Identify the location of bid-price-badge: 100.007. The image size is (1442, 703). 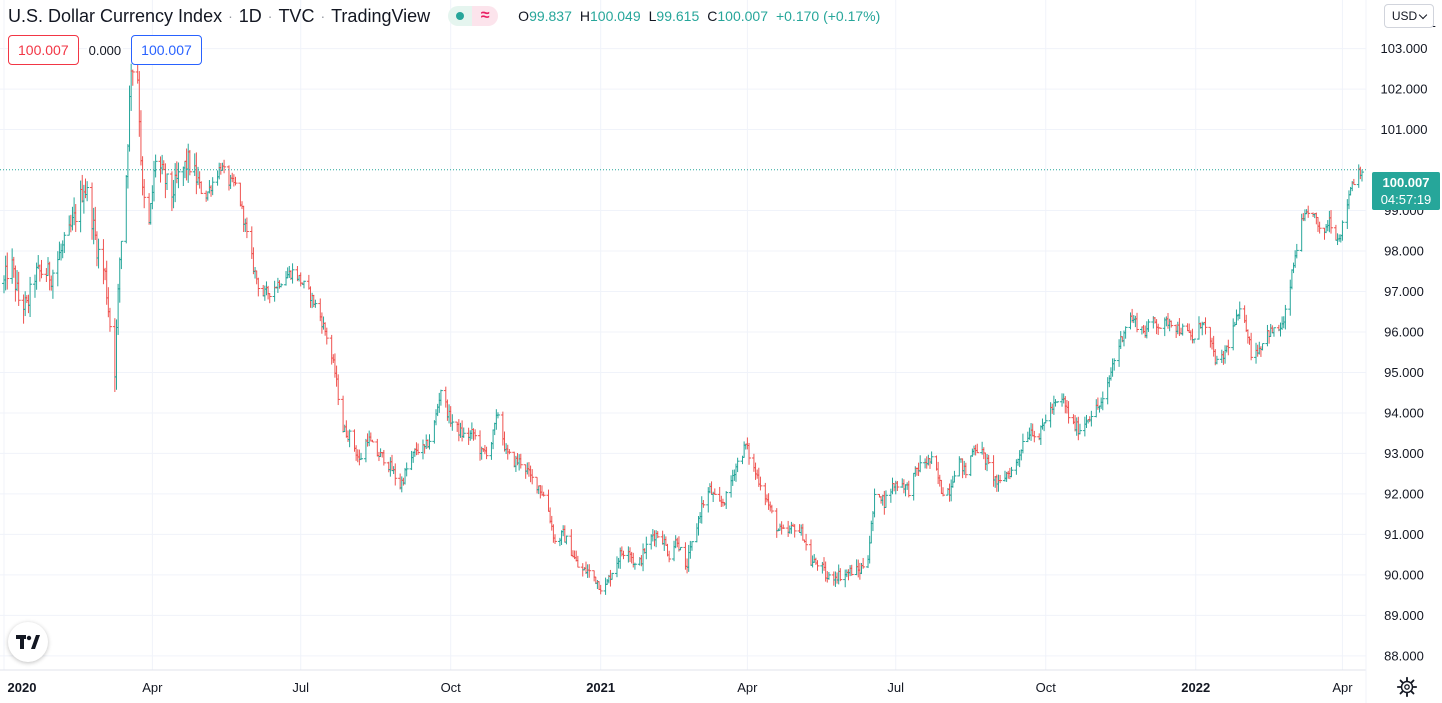
(43, 50).